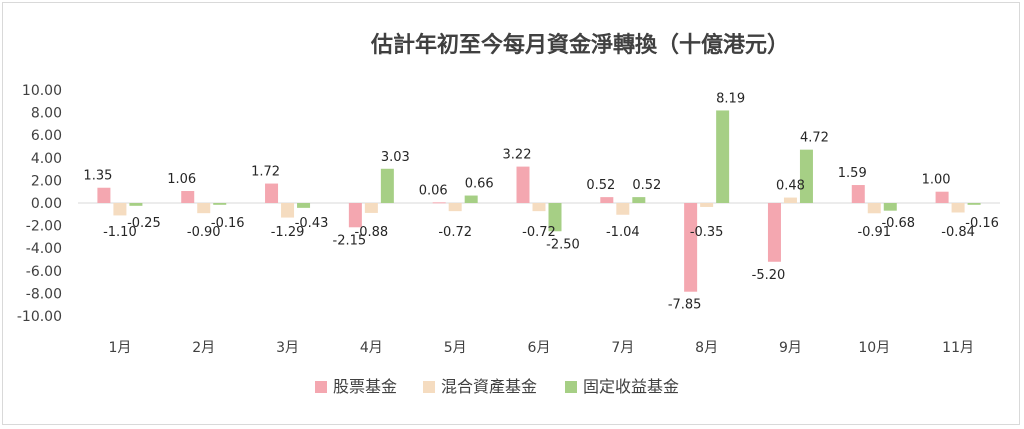 The width and height of the screenshot is (1024, 429). I want to click on y-tick-label: 0.00, so click(46, 204).